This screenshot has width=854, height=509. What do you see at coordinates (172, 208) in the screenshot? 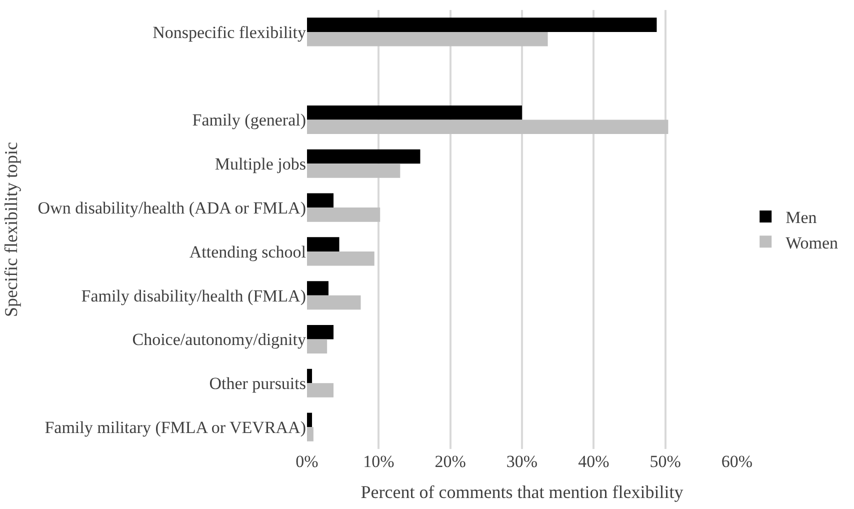
I see `y-tick-label: Own disability/health (ADA or FMLA)` at bounding box center [172, 208].